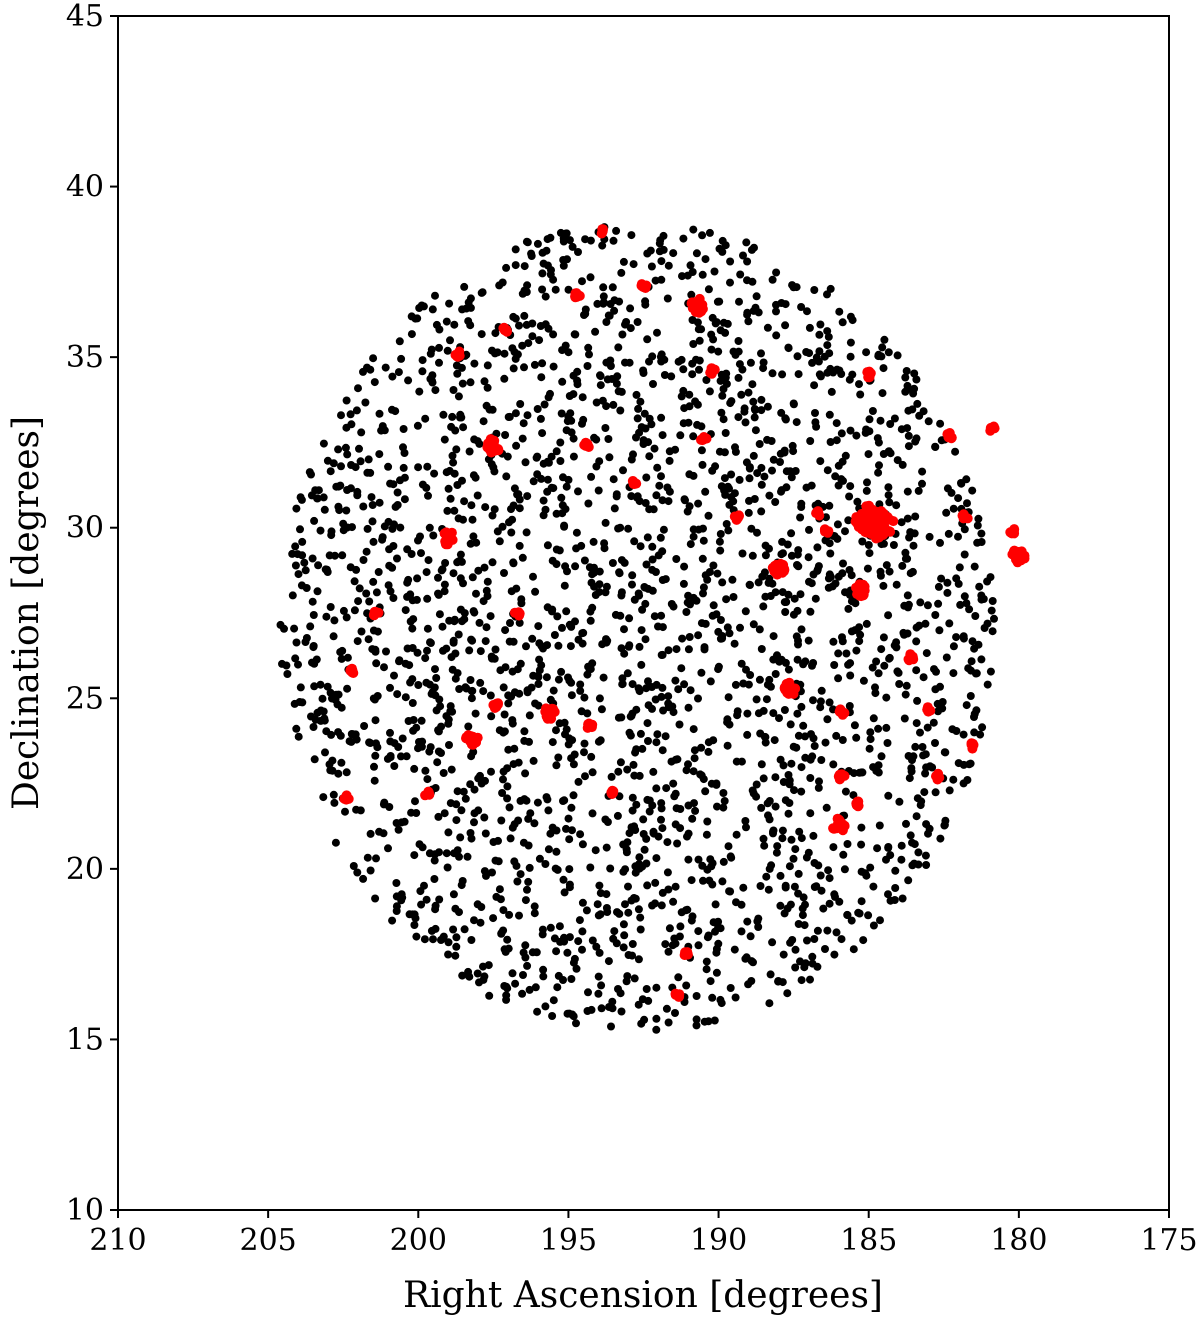 This screenshot has height=1328, width=1200. I want to click on y-tick-label: 40, so click(85, 187).